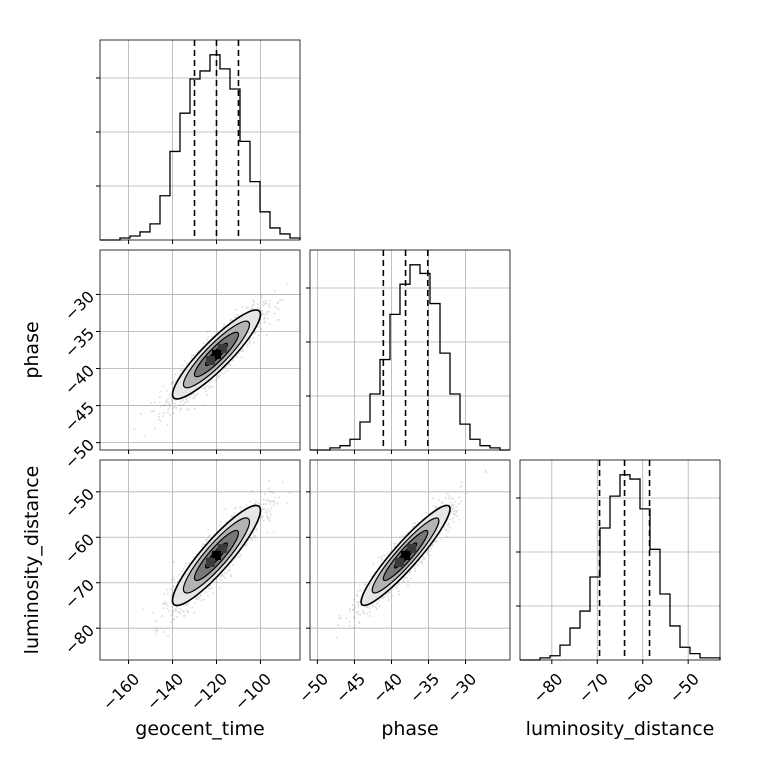 The image size is (760, 760). What do you see at coordinates (253, 691) in the screenshot?
I see `x-tick-label: −100` at bounding box center [253, 691].